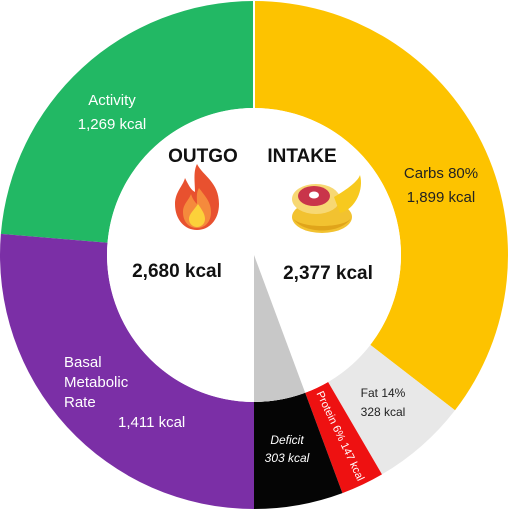 The image size is (508, 511). Describe the element at coordinates (327, 204) in the screenshot. I see `food-bowl-icon` at that location.